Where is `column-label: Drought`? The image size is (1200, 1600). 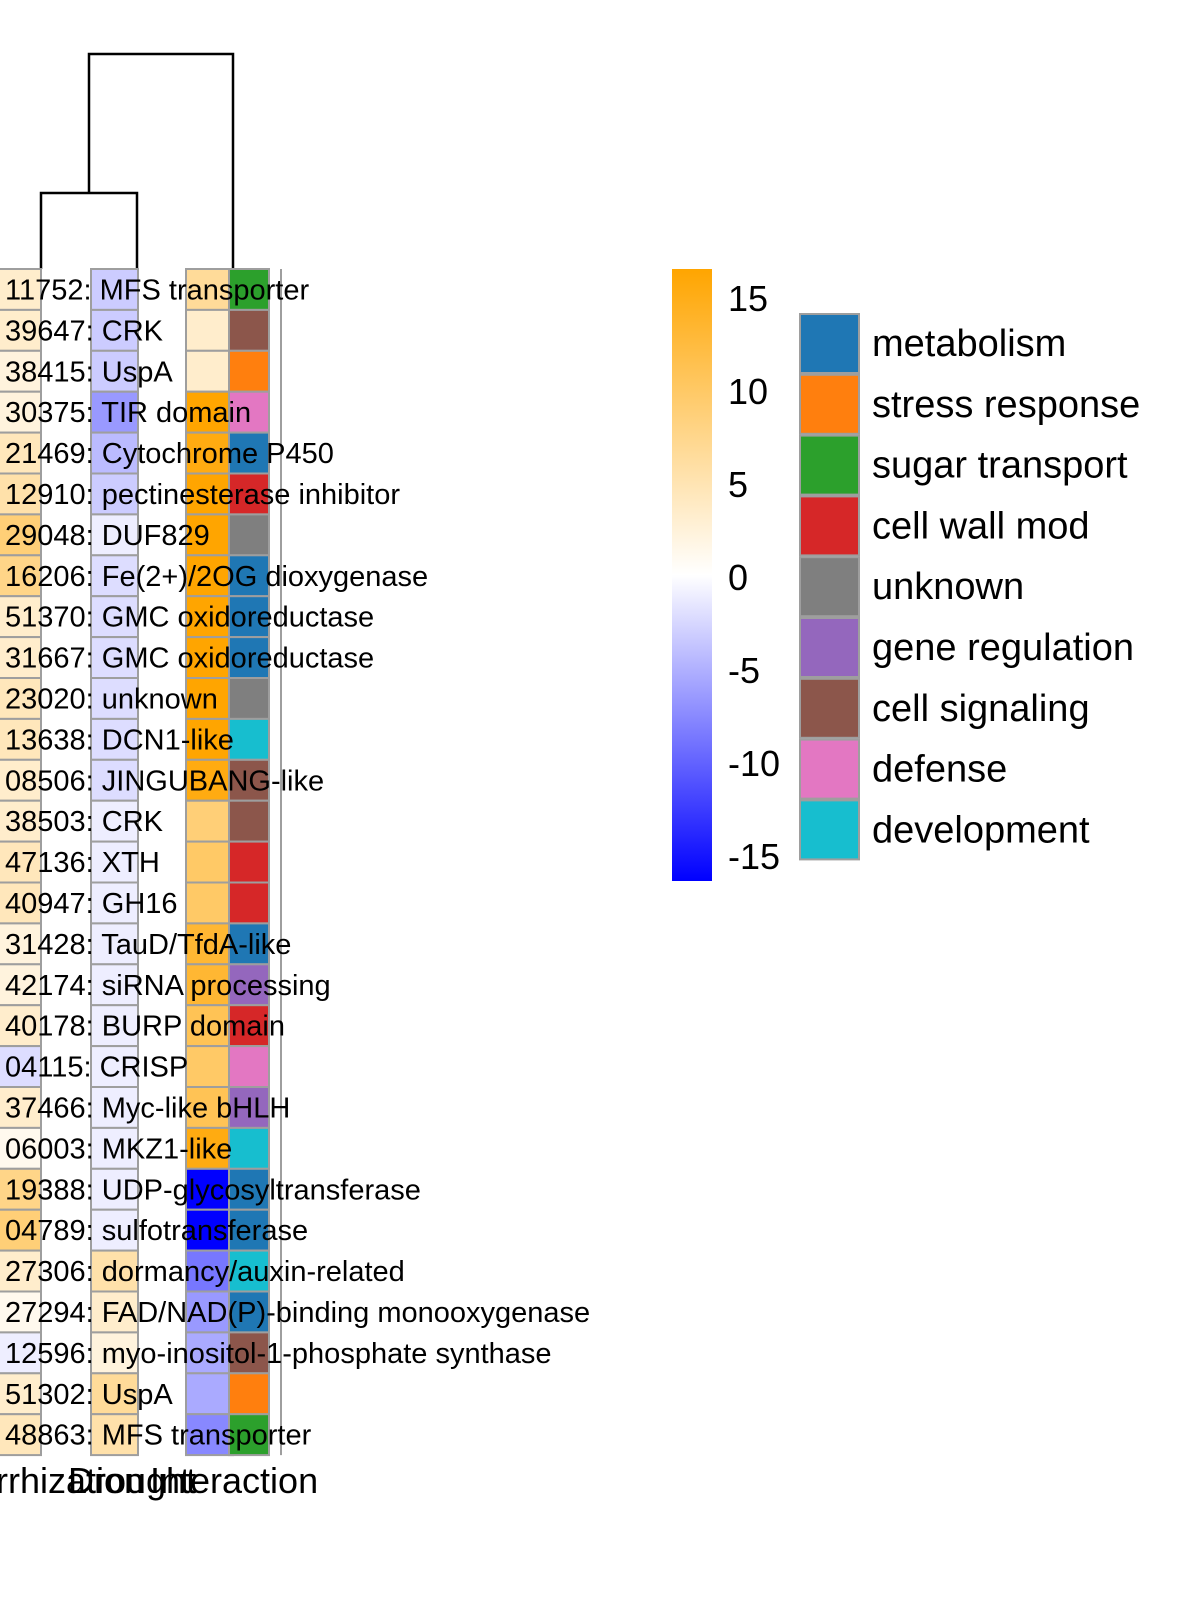
column-label: Drought is located at coordinates (132, 1480).